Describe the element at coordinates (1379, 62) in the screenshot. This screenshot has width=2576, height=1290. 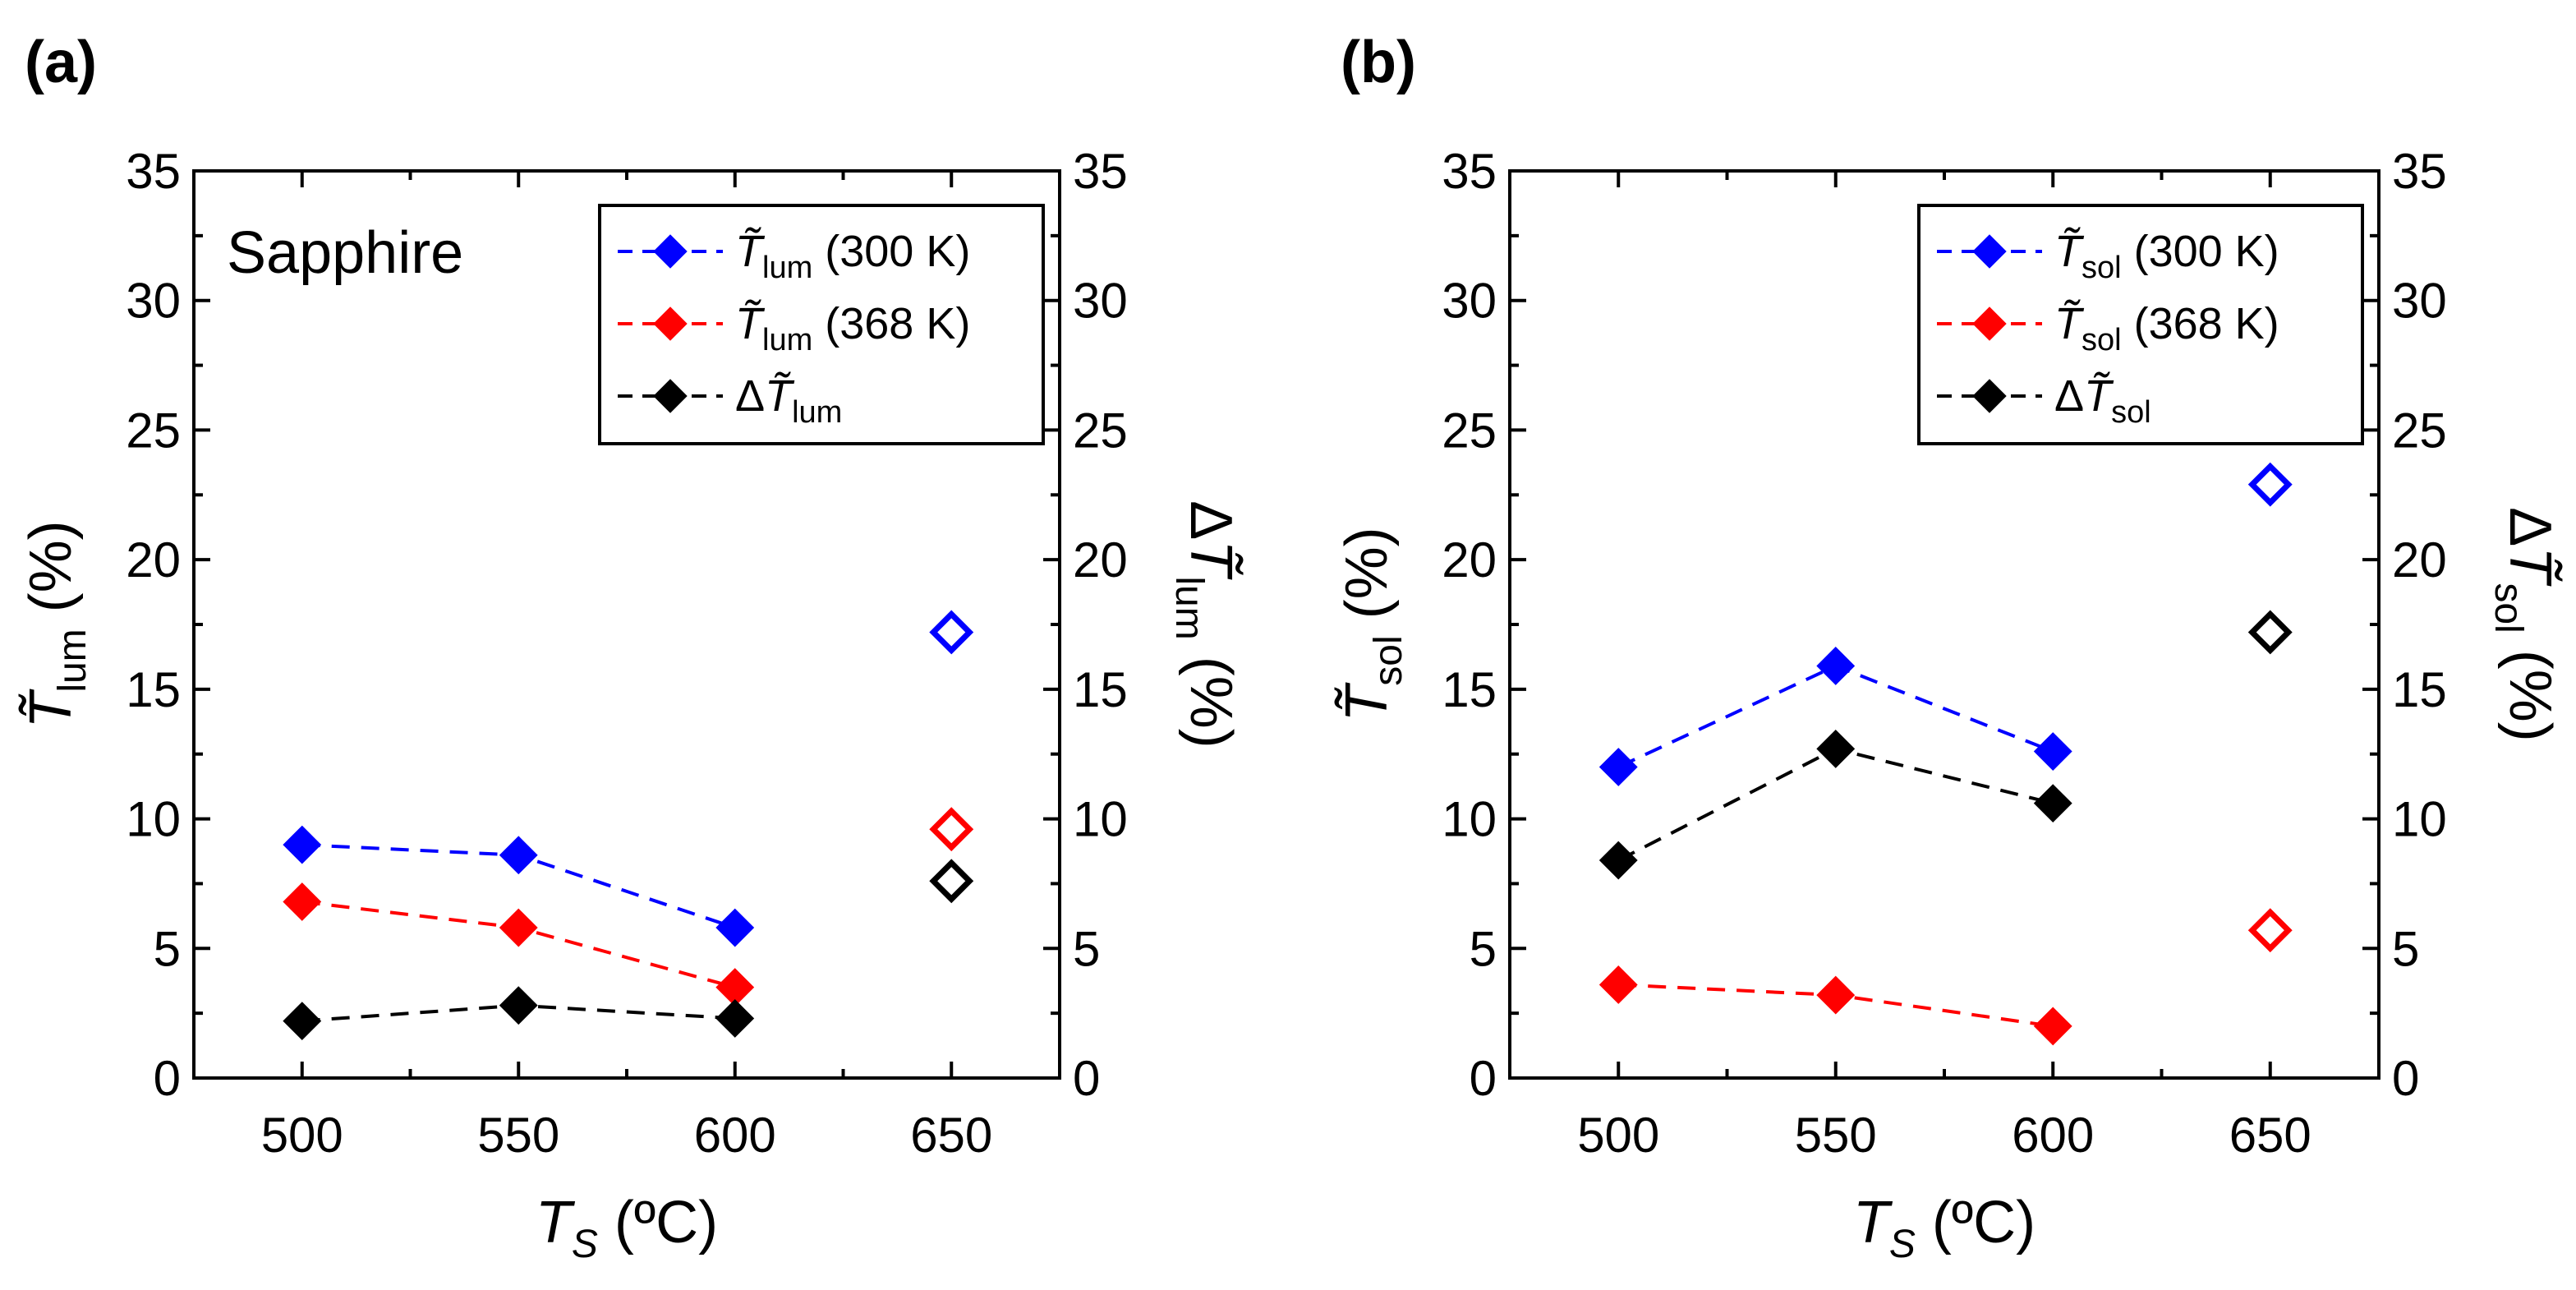
I see `panel-label: (b)` at that location.